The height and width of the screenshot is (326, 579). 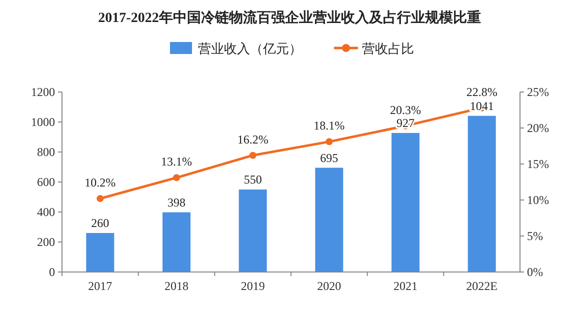 I want to click on chart-title: 2017-2022年中国冷链物流百强企业营业收入及占行业规模比重, so click(x=289, y=17).